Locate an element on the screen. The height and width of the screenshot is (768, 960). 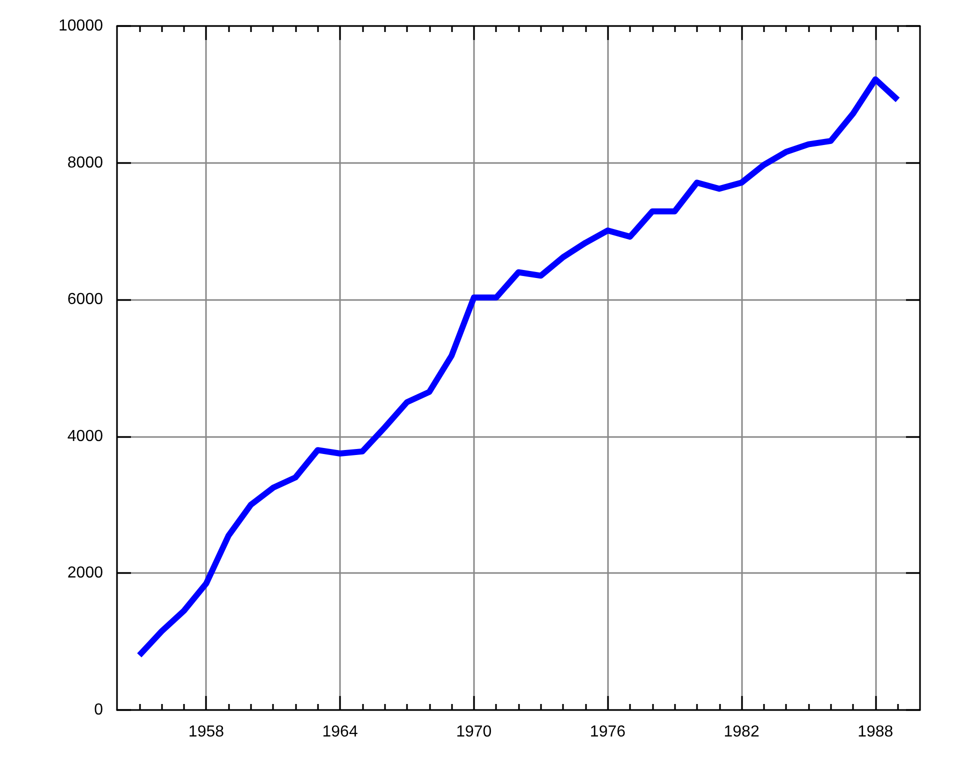
x-tick-label: 1964 is located at coordinates (340, 732).